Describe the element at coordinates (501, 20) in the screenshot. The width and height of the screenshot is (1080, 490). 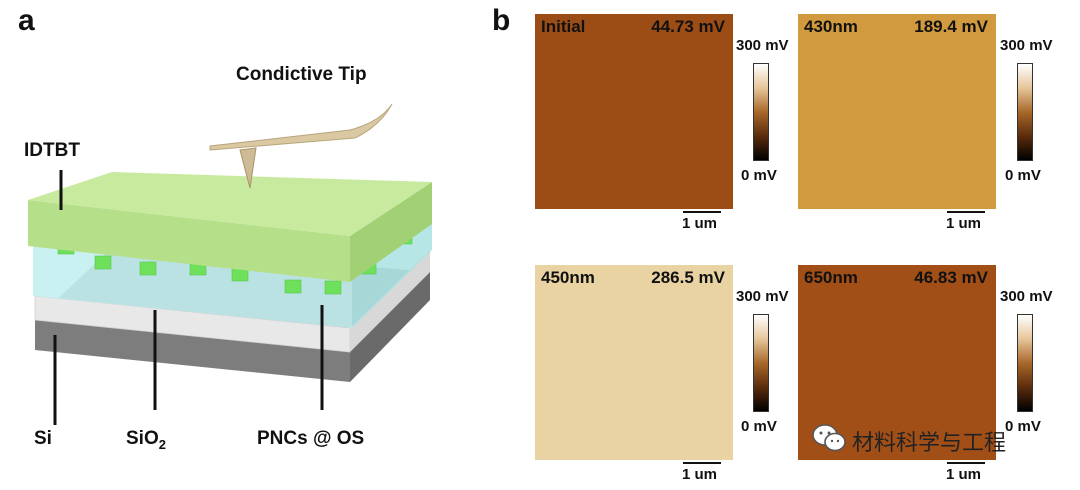
I see `panel-b-letter: b` at that location.